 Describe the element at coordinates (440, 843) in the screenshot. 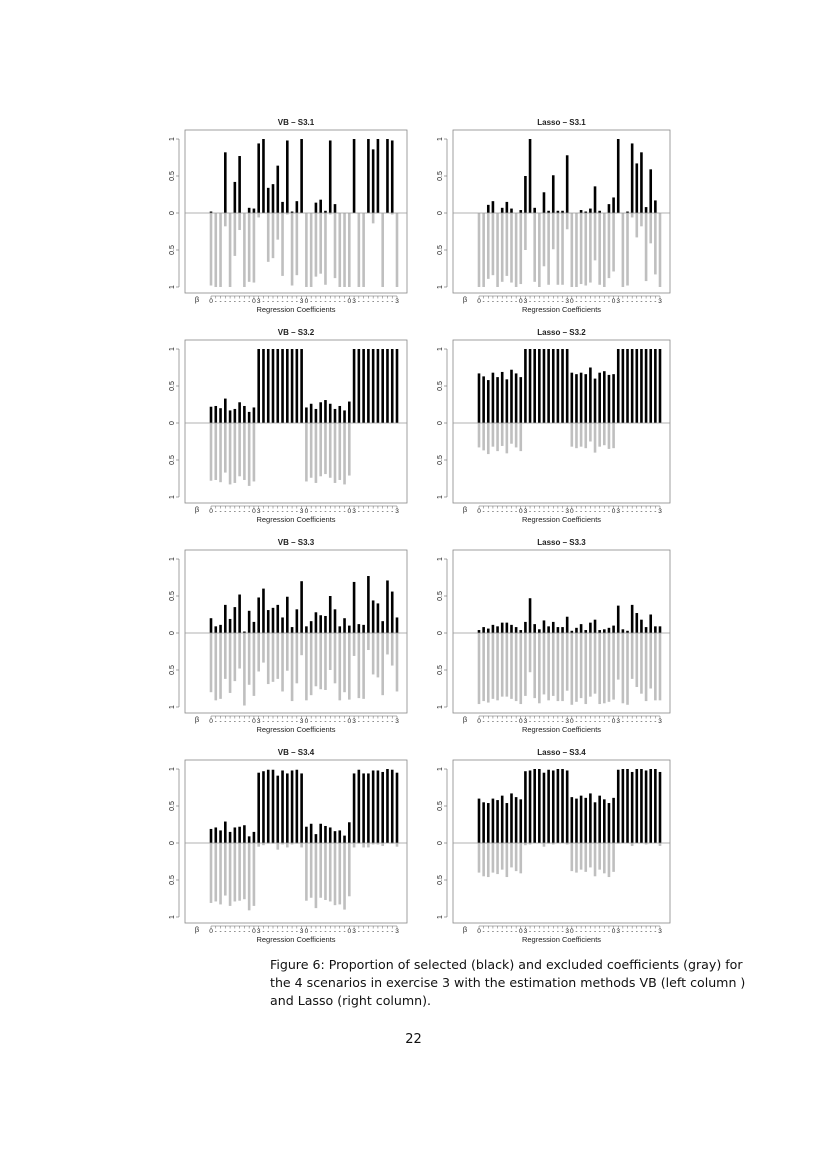

I see `y-tick-label: 0` at that location.